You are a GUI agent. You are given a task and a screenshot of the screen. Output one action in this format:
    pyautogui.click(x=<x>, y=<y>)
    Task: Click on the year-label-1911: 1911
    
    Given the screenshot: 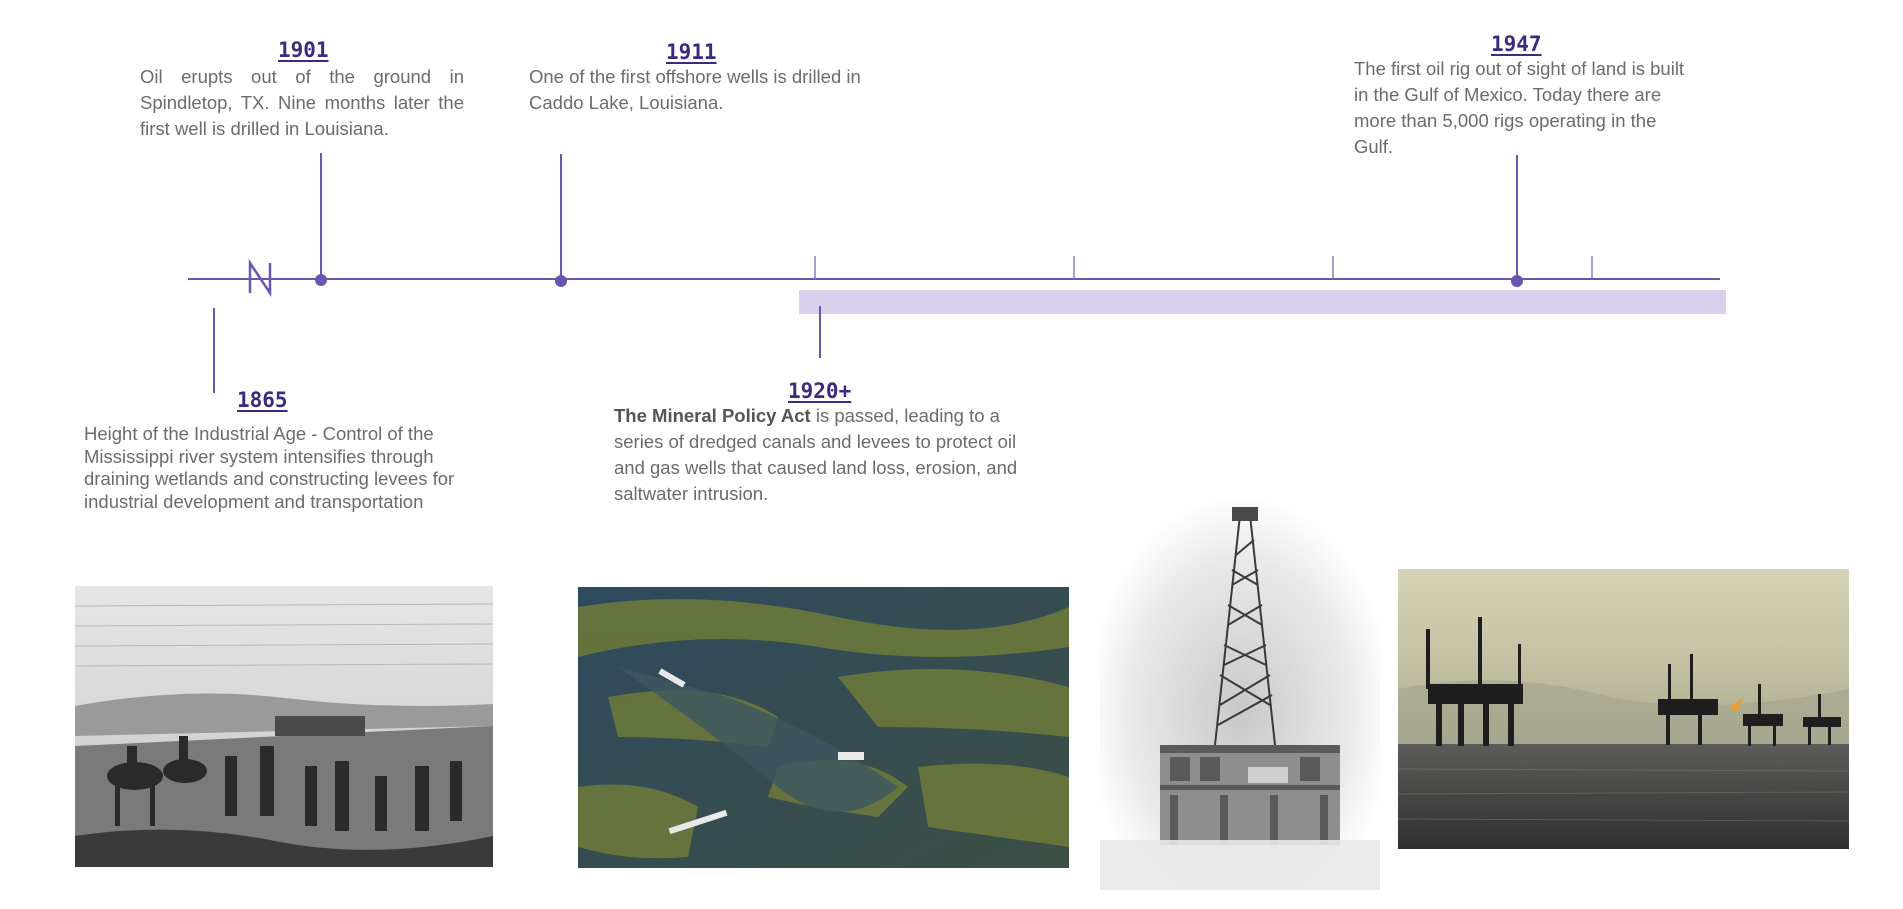 What is the action you would take?
    pyautogui.click(x=691, y=52)
    